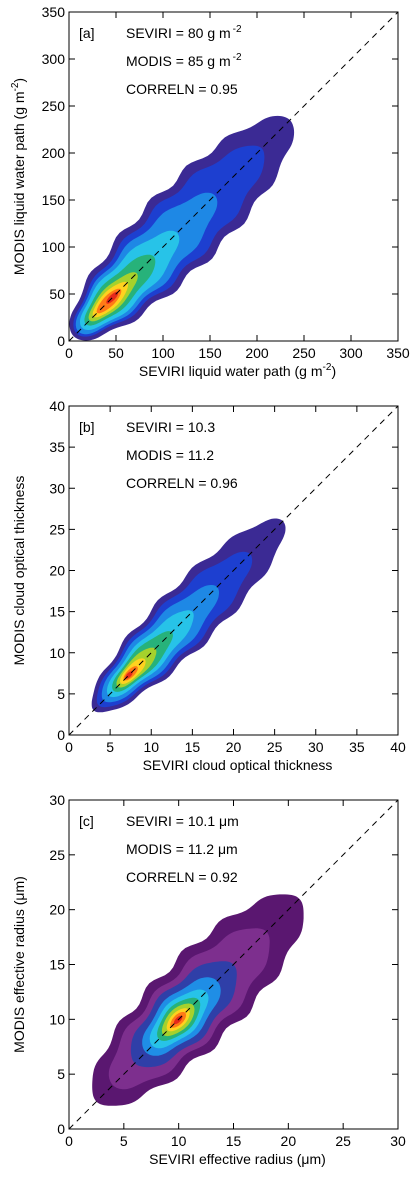 The height and width of the screenshot is (1177, 414). Describe the element at coordinates (54, 200) in the screenshot. I see `y-tick-label: 150` at that location.